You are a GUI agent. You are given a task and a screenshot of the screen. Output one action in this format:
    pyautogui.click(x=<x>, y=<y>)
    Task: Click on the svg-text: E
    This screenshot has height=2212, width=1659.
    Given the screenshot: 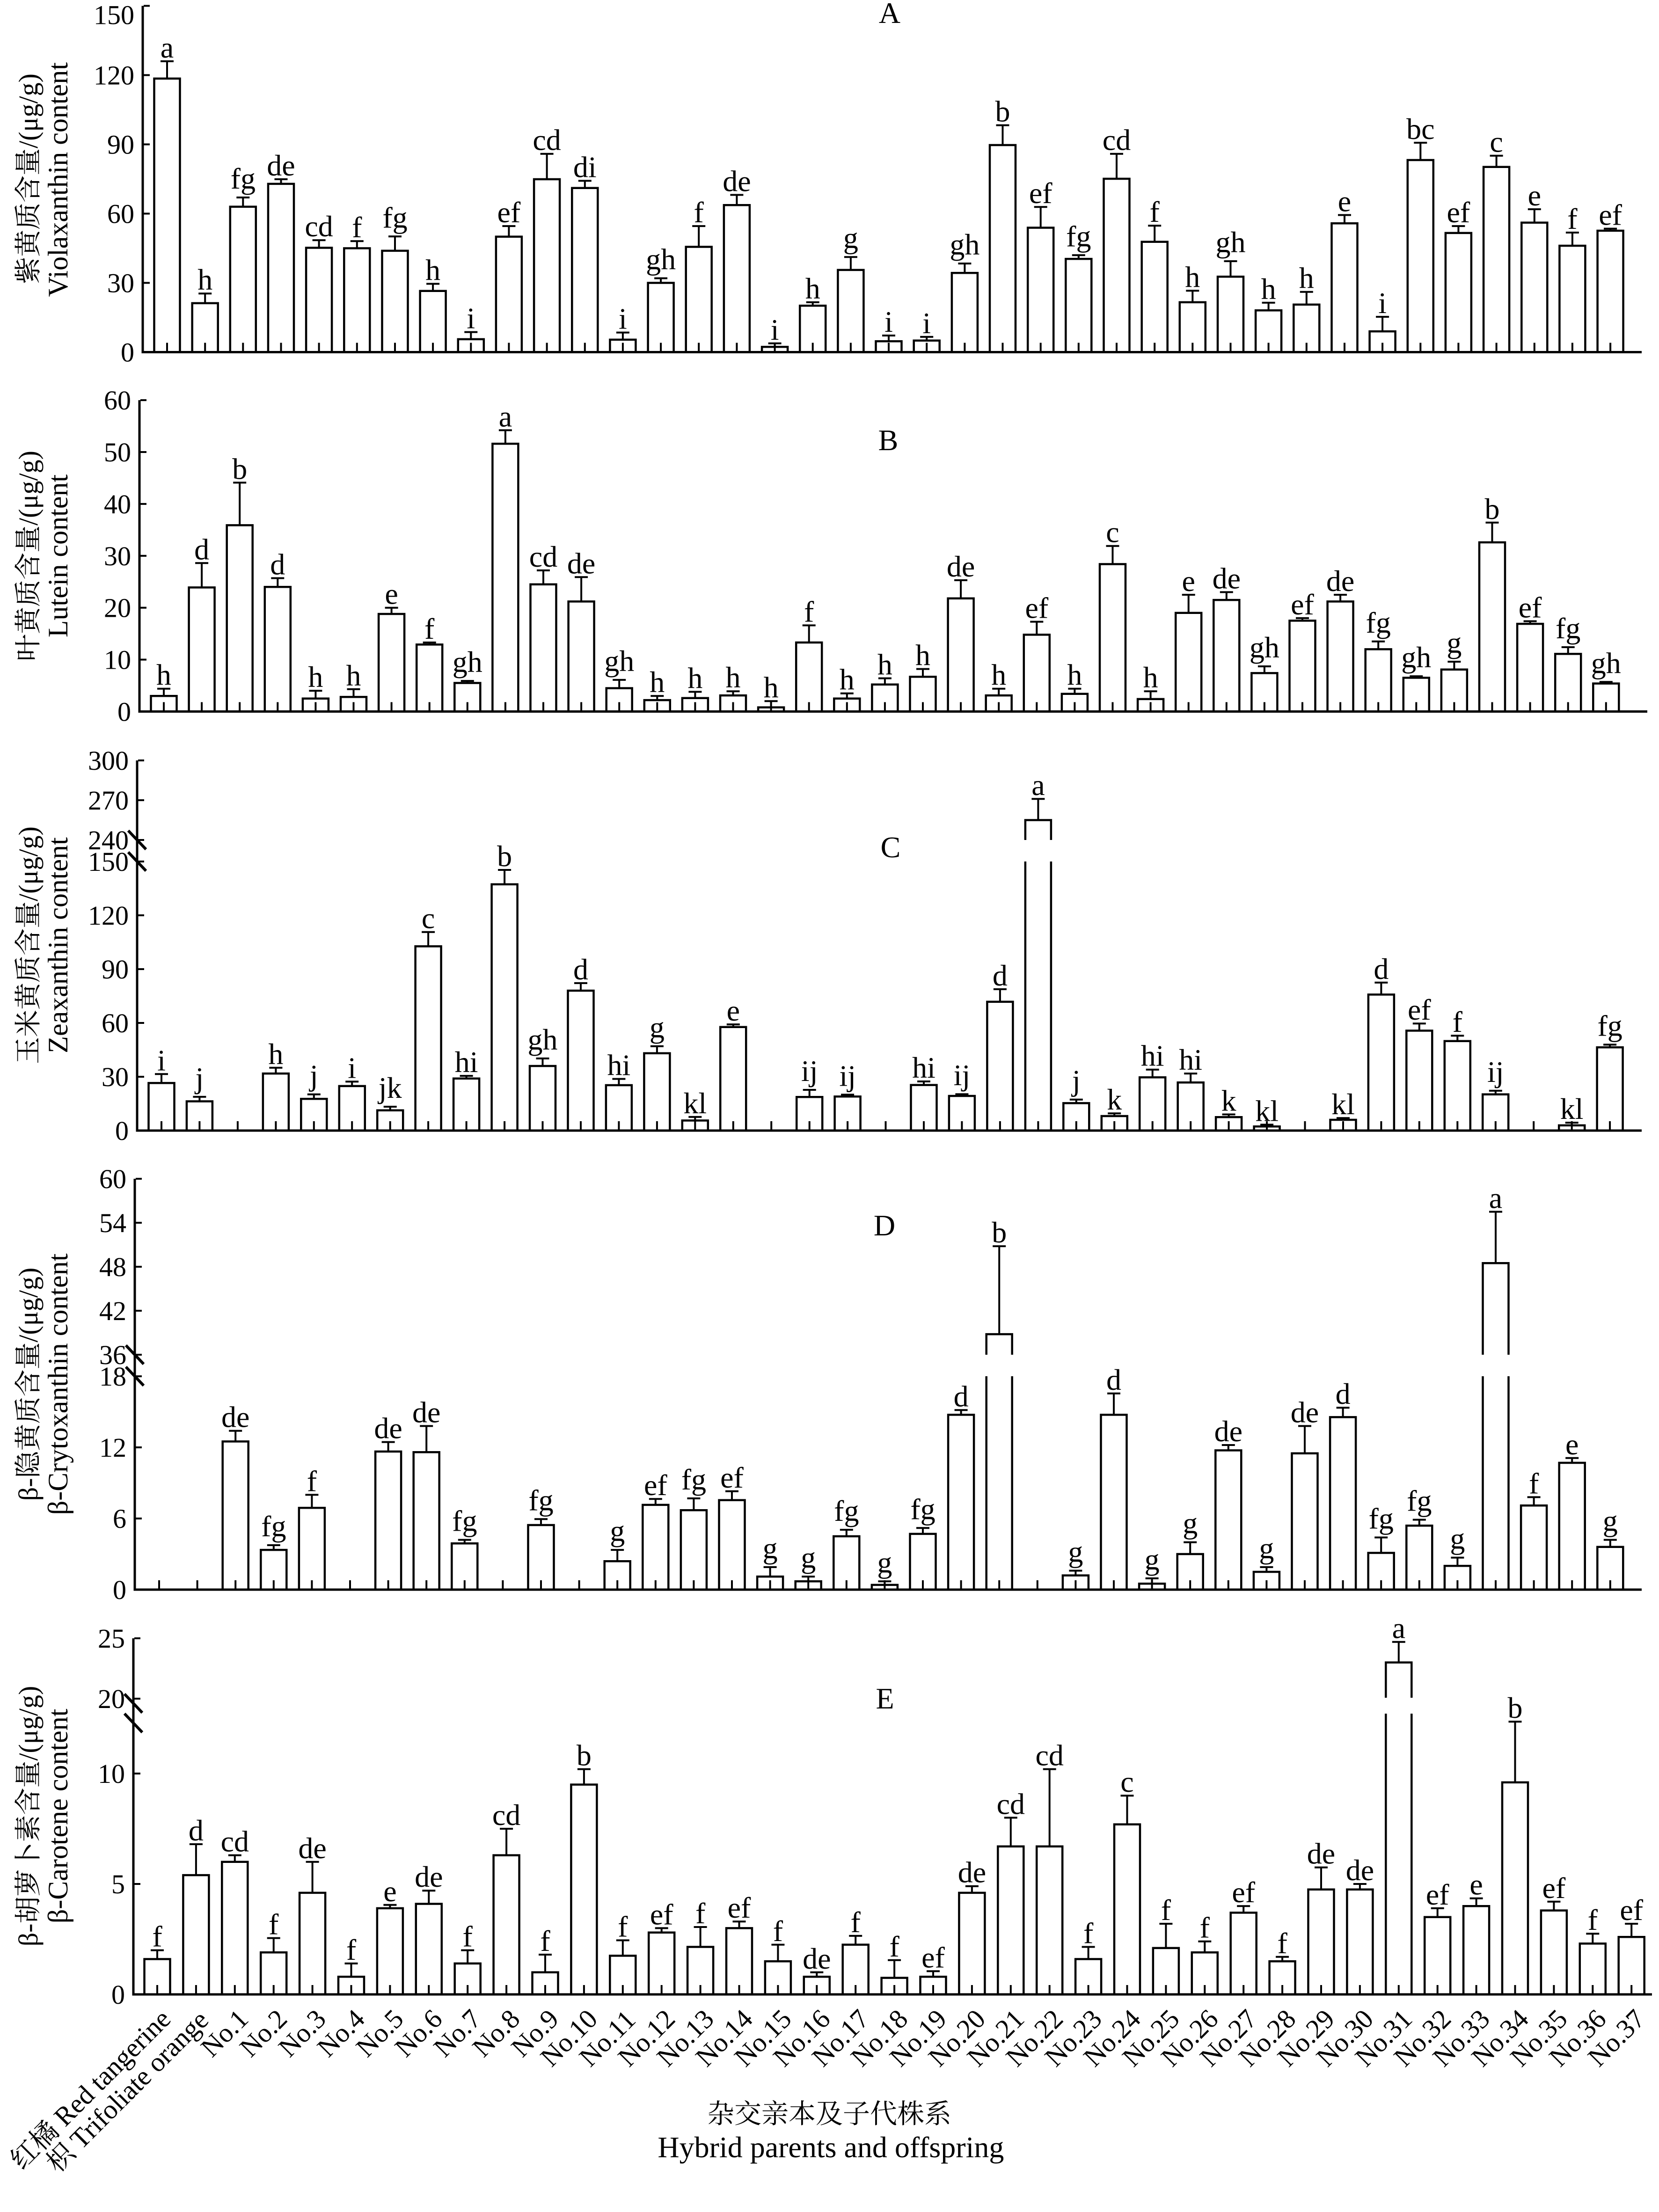 What is the action you would take?
    pyautogui.click(x=885, y=1698)
    